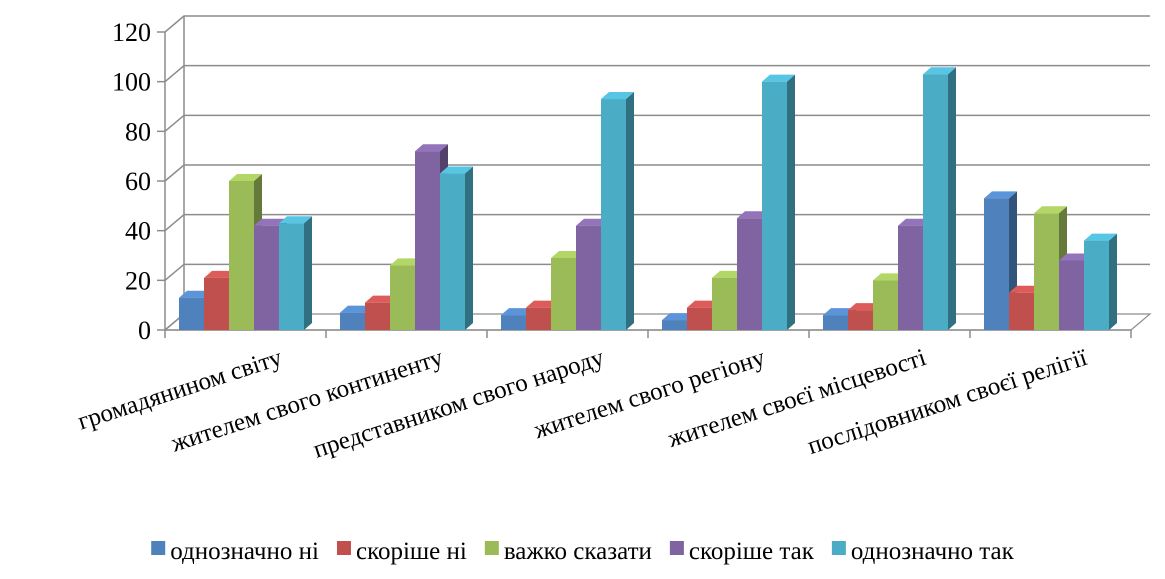 The image size is (1165, 579). I want to click on y-tick-label: 60, so click(138, 181).